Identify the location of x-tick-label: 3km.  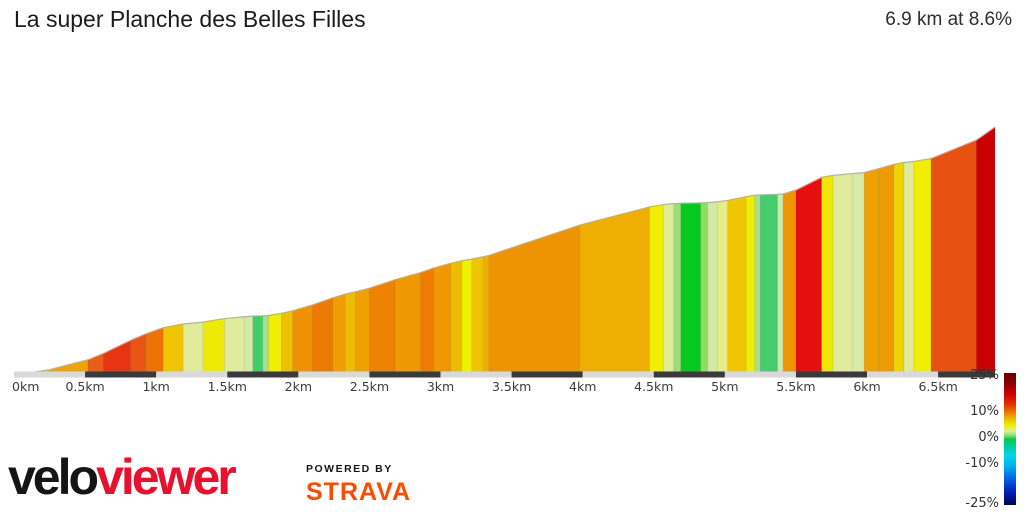
(440, 386).